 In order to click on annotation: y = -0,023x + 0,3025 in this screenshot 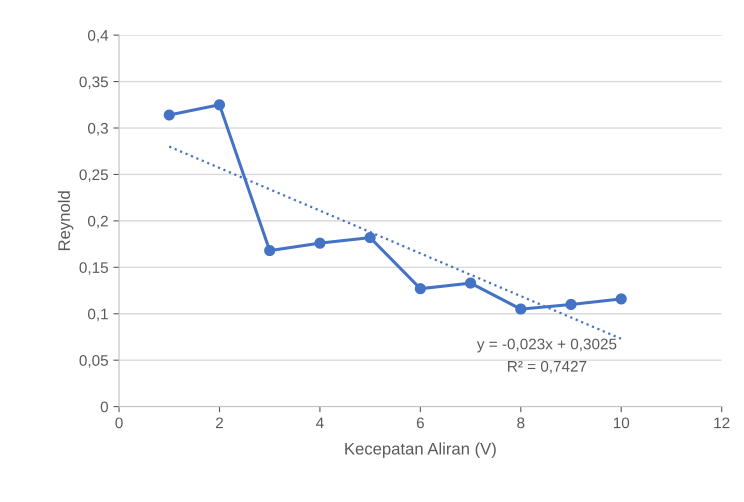, I will do `click(546, 345)`.